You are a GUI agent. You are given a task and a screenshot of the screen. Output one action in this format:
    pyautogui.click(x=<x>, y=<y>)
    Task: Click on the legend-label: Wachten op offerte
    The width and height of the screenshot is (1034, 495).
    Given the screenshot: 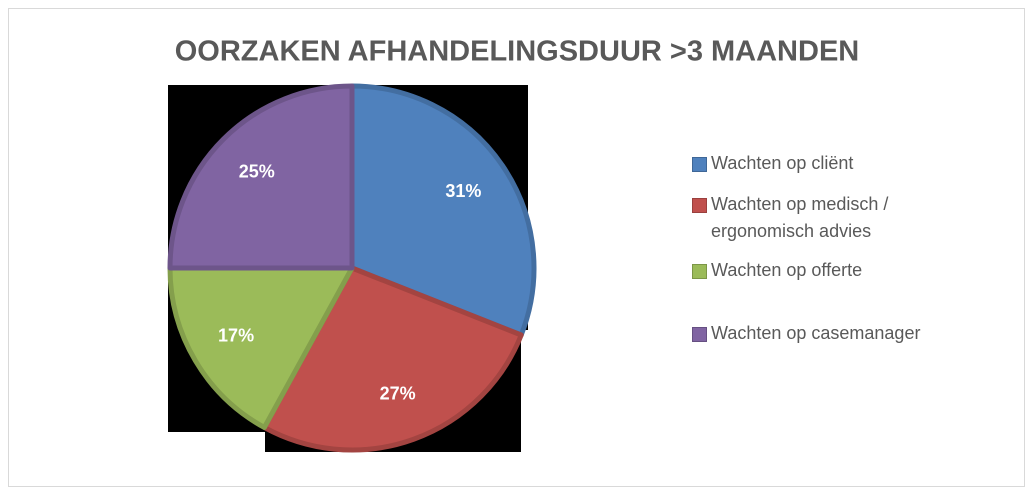 What is the action you would take?
    pyautogui.click(x=787, y=270)
    